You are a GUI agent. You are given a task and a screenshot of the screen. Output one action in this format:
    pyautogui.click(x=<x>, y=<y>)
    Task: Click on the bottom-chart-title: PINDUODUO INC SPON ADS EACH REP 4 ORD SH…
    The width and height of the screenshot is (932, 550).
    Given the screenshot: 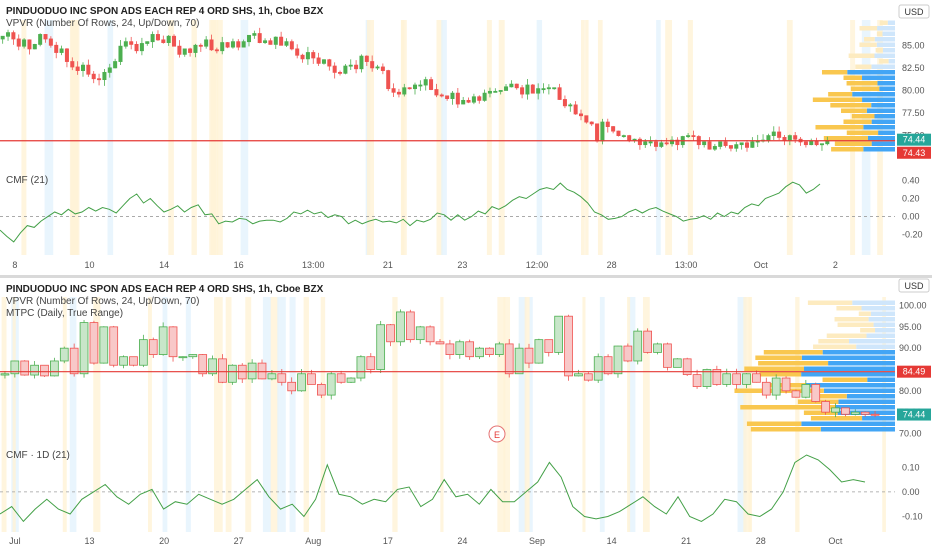 What is the action you would take?
    pyautogui.click(x=165, y=289)
    